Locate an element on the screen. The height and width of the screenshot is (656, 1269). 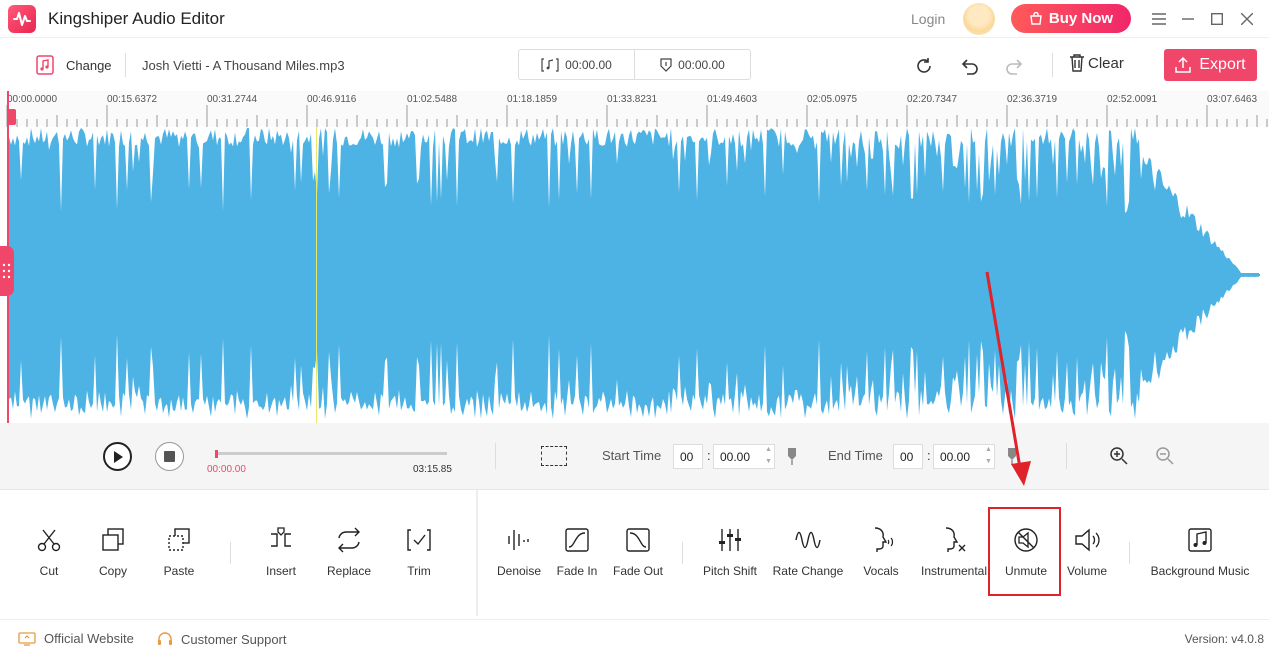
play-button is located at coordinates (117, 456).